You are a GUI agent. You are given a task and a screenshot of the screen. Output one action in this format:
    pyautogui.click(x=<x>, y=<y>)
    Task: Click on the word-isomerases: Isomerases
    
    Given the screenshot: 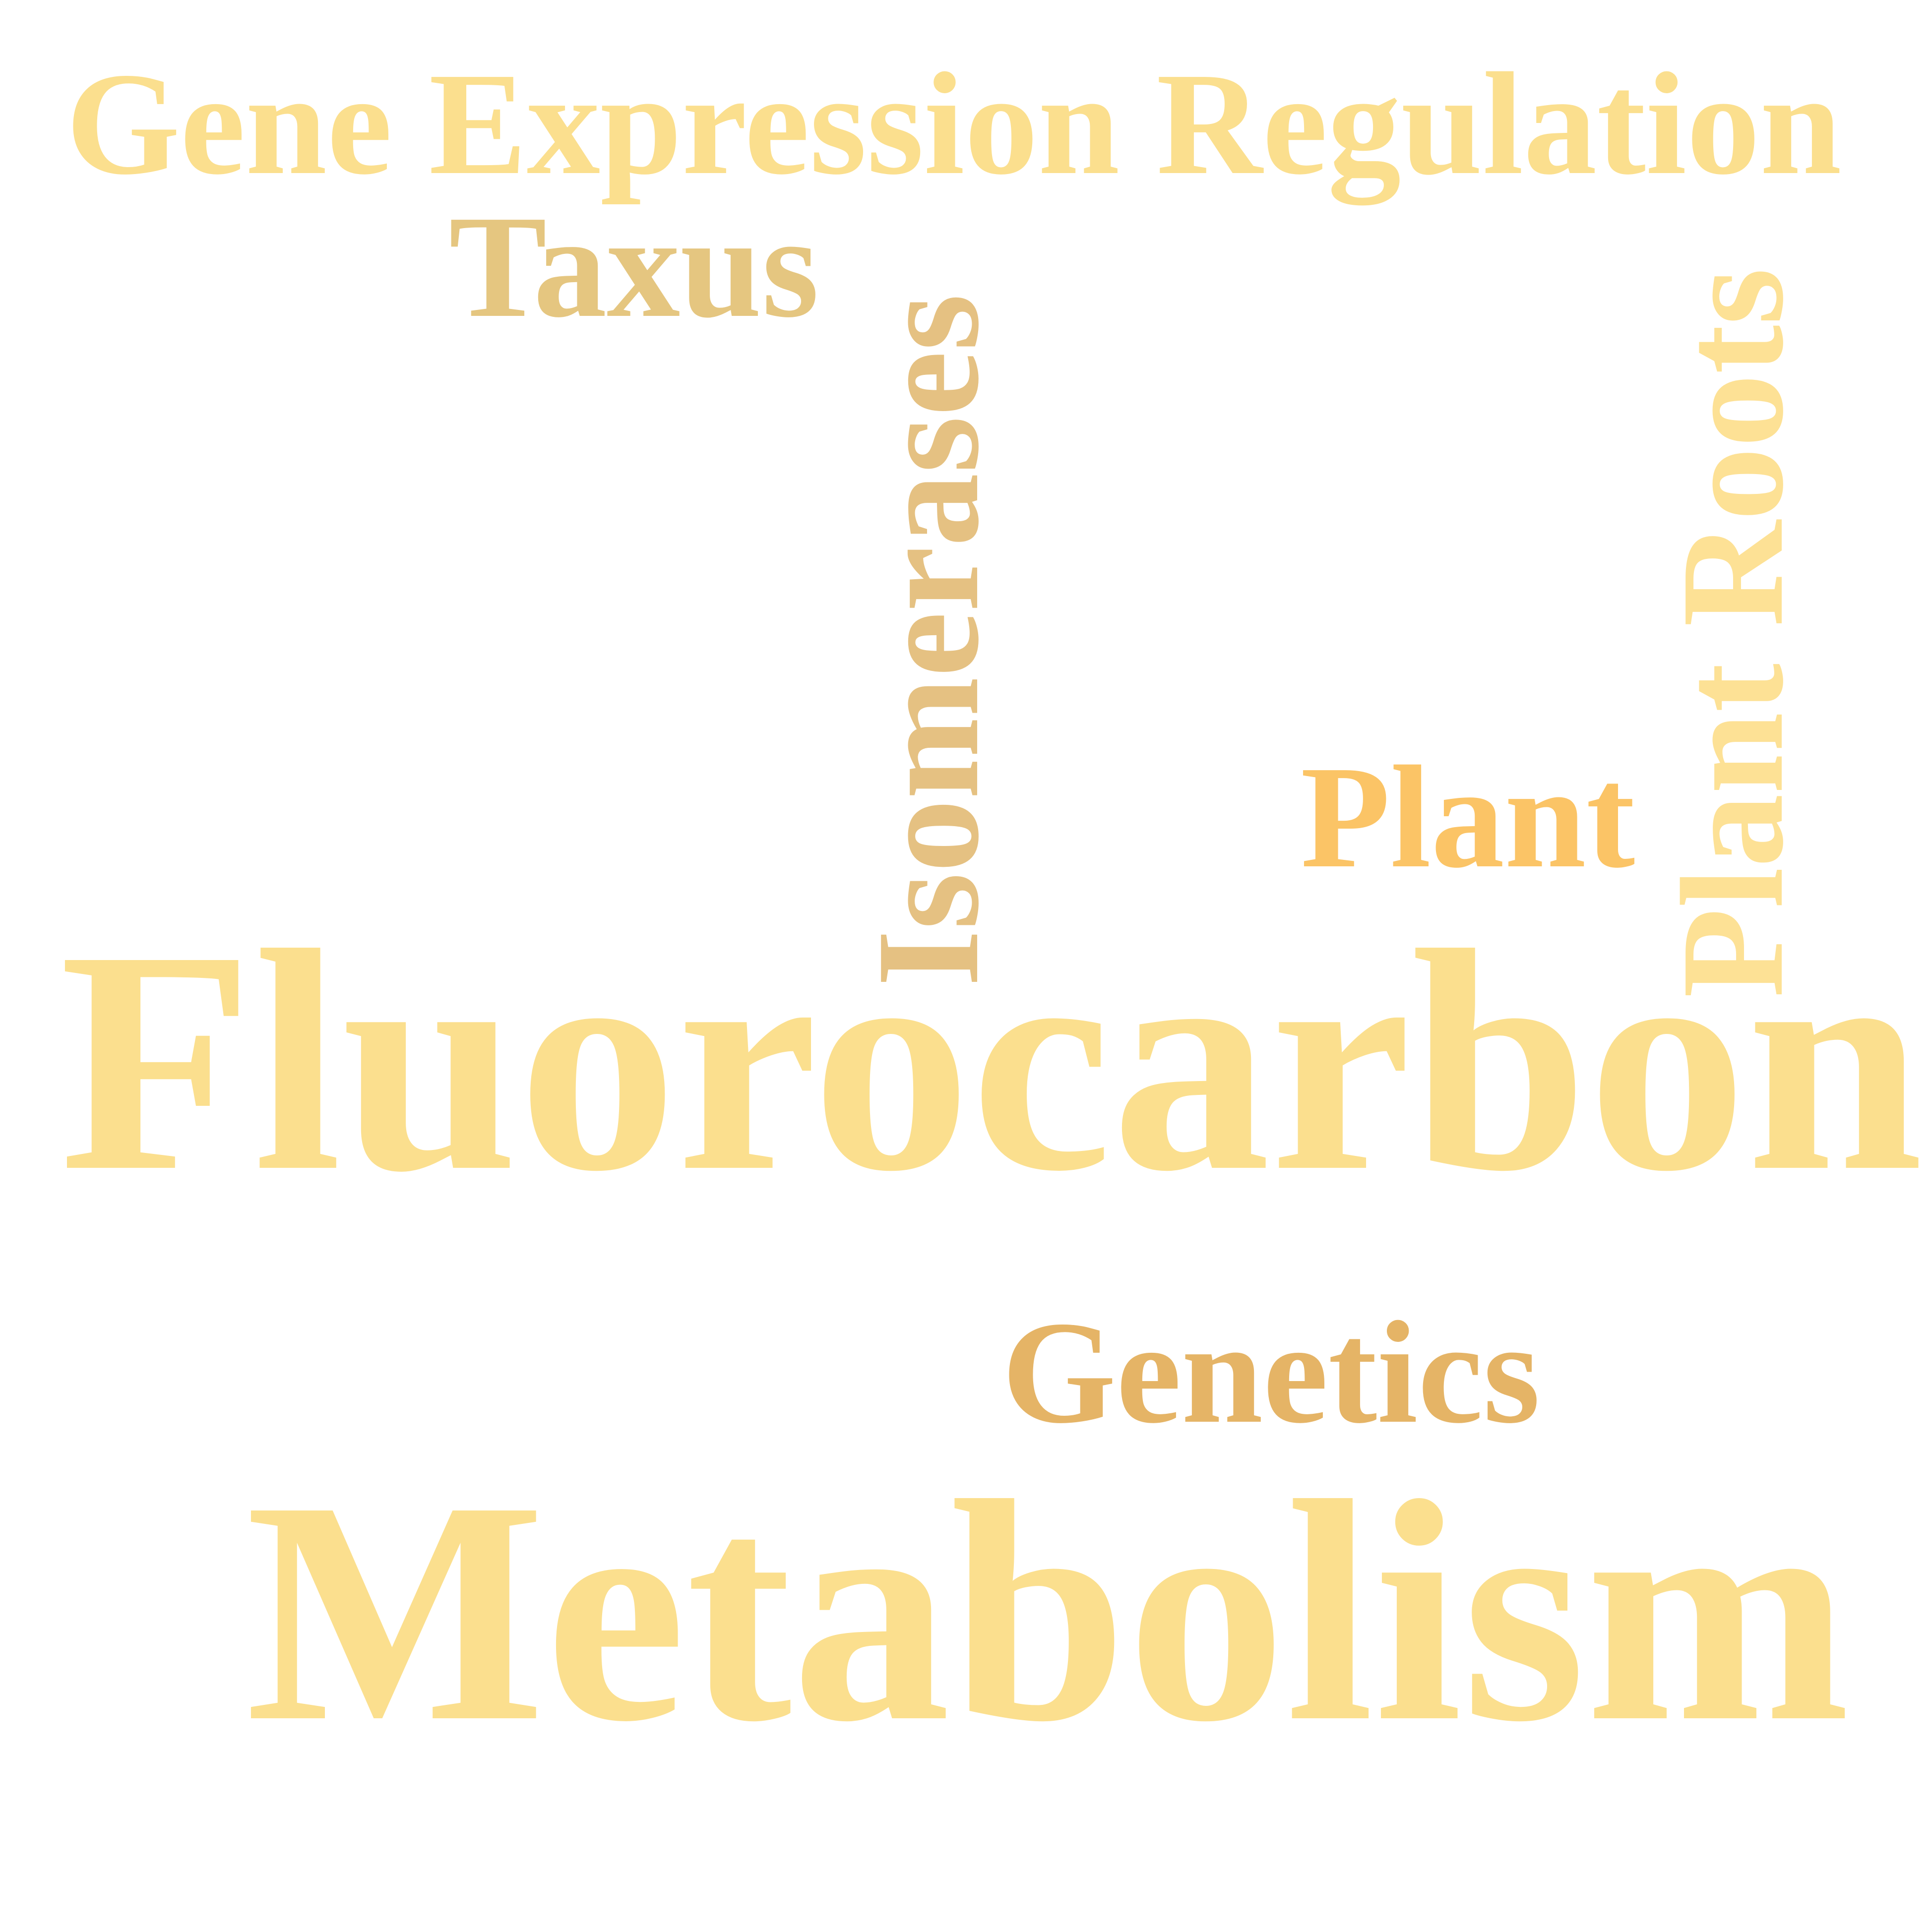 What is the action you would take?
    pyautogui.click(x=928, y=640)
    